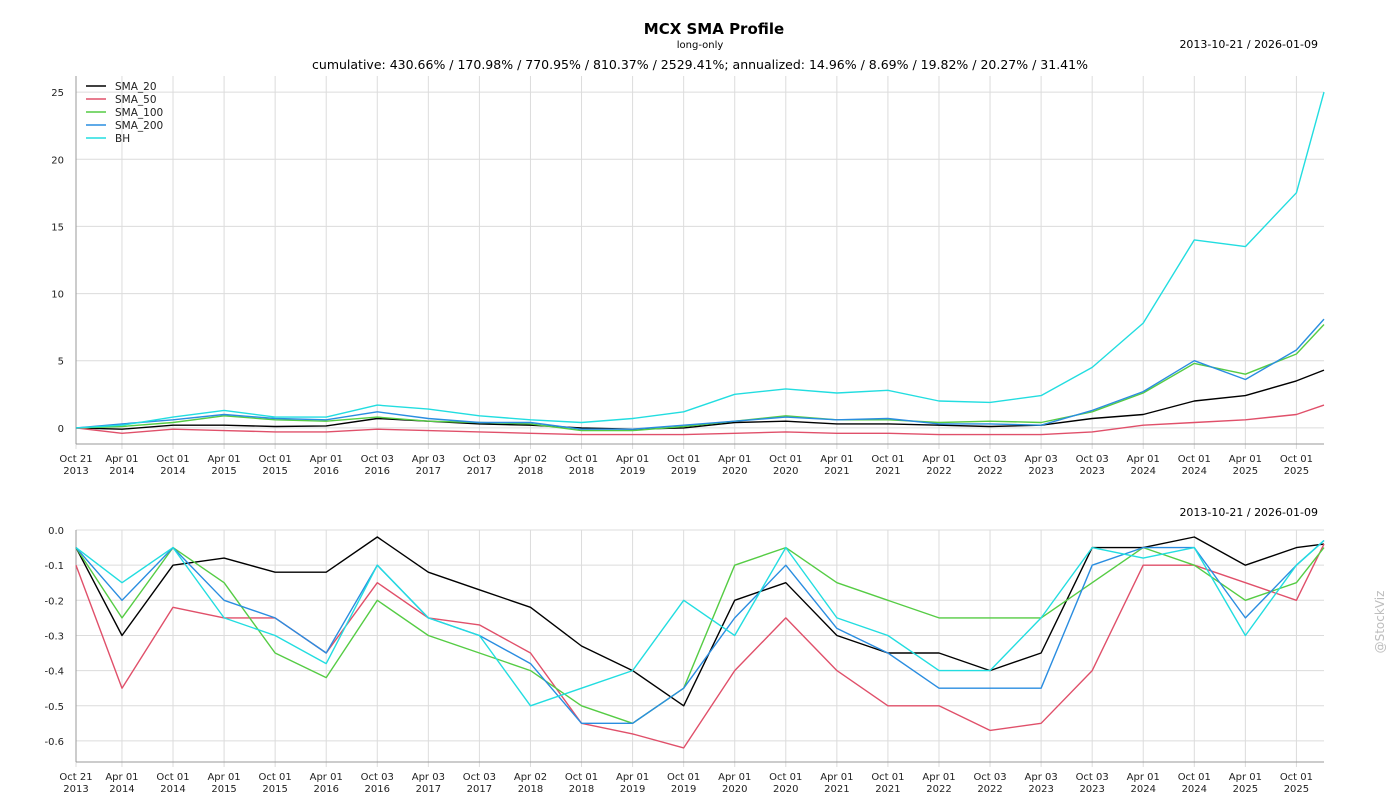  I want to click on y-tick-label: 10, so click(57, 295).